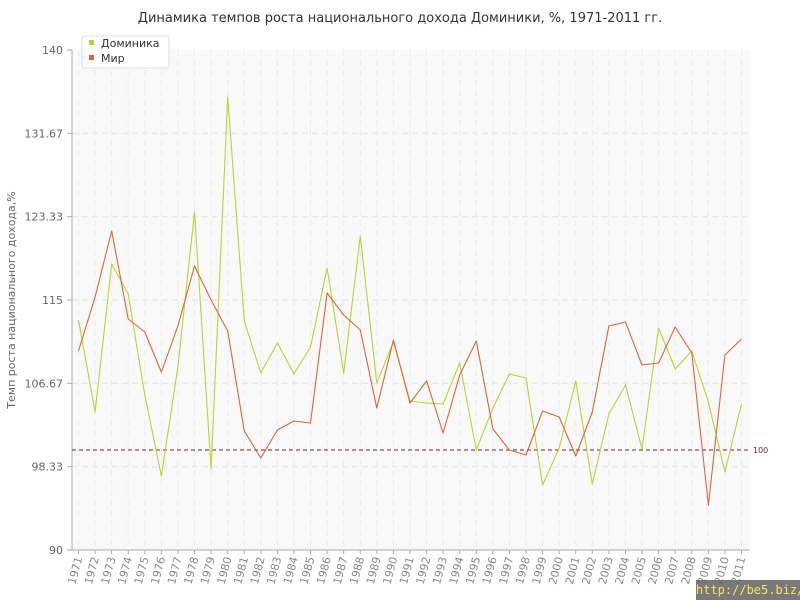 This screenshot has height=600, width=800. Describe the element at coordinates (44, 217) in the screenshot. I see `y-tick-label: 123.33` at that location.